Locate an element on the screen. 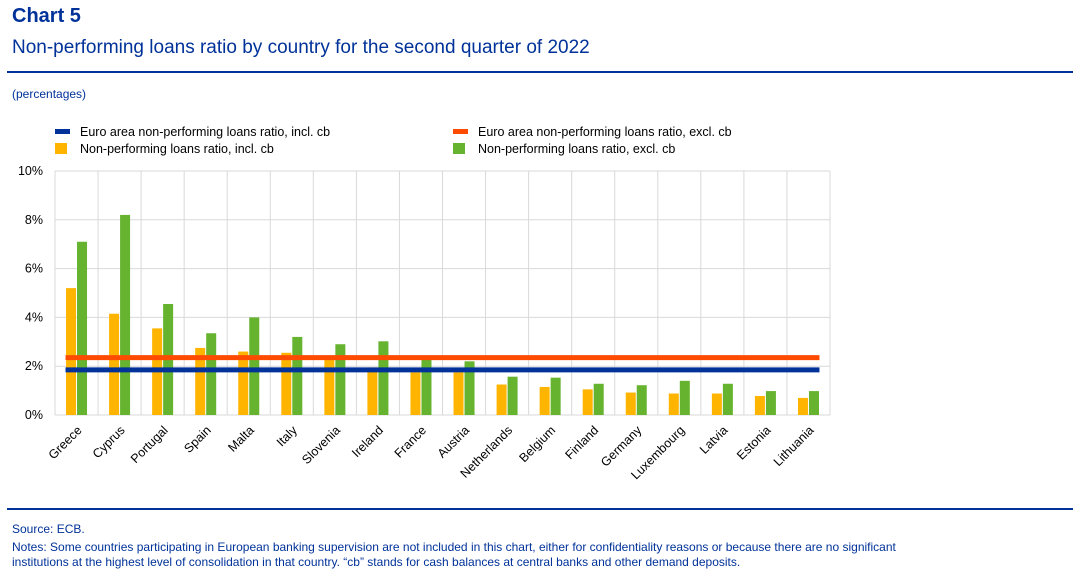  x-tick-label: France is located at coordinates (410, 441).